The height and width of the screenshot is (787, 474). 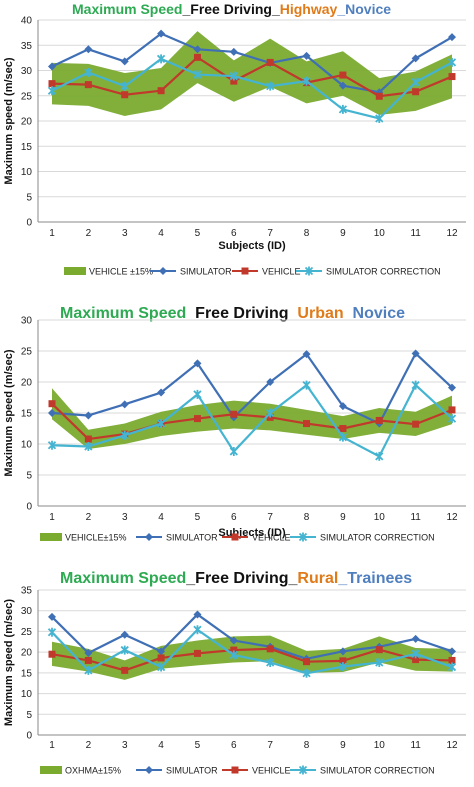 I want to click on chart-title-part: Highway, so click(x=309, y=9).